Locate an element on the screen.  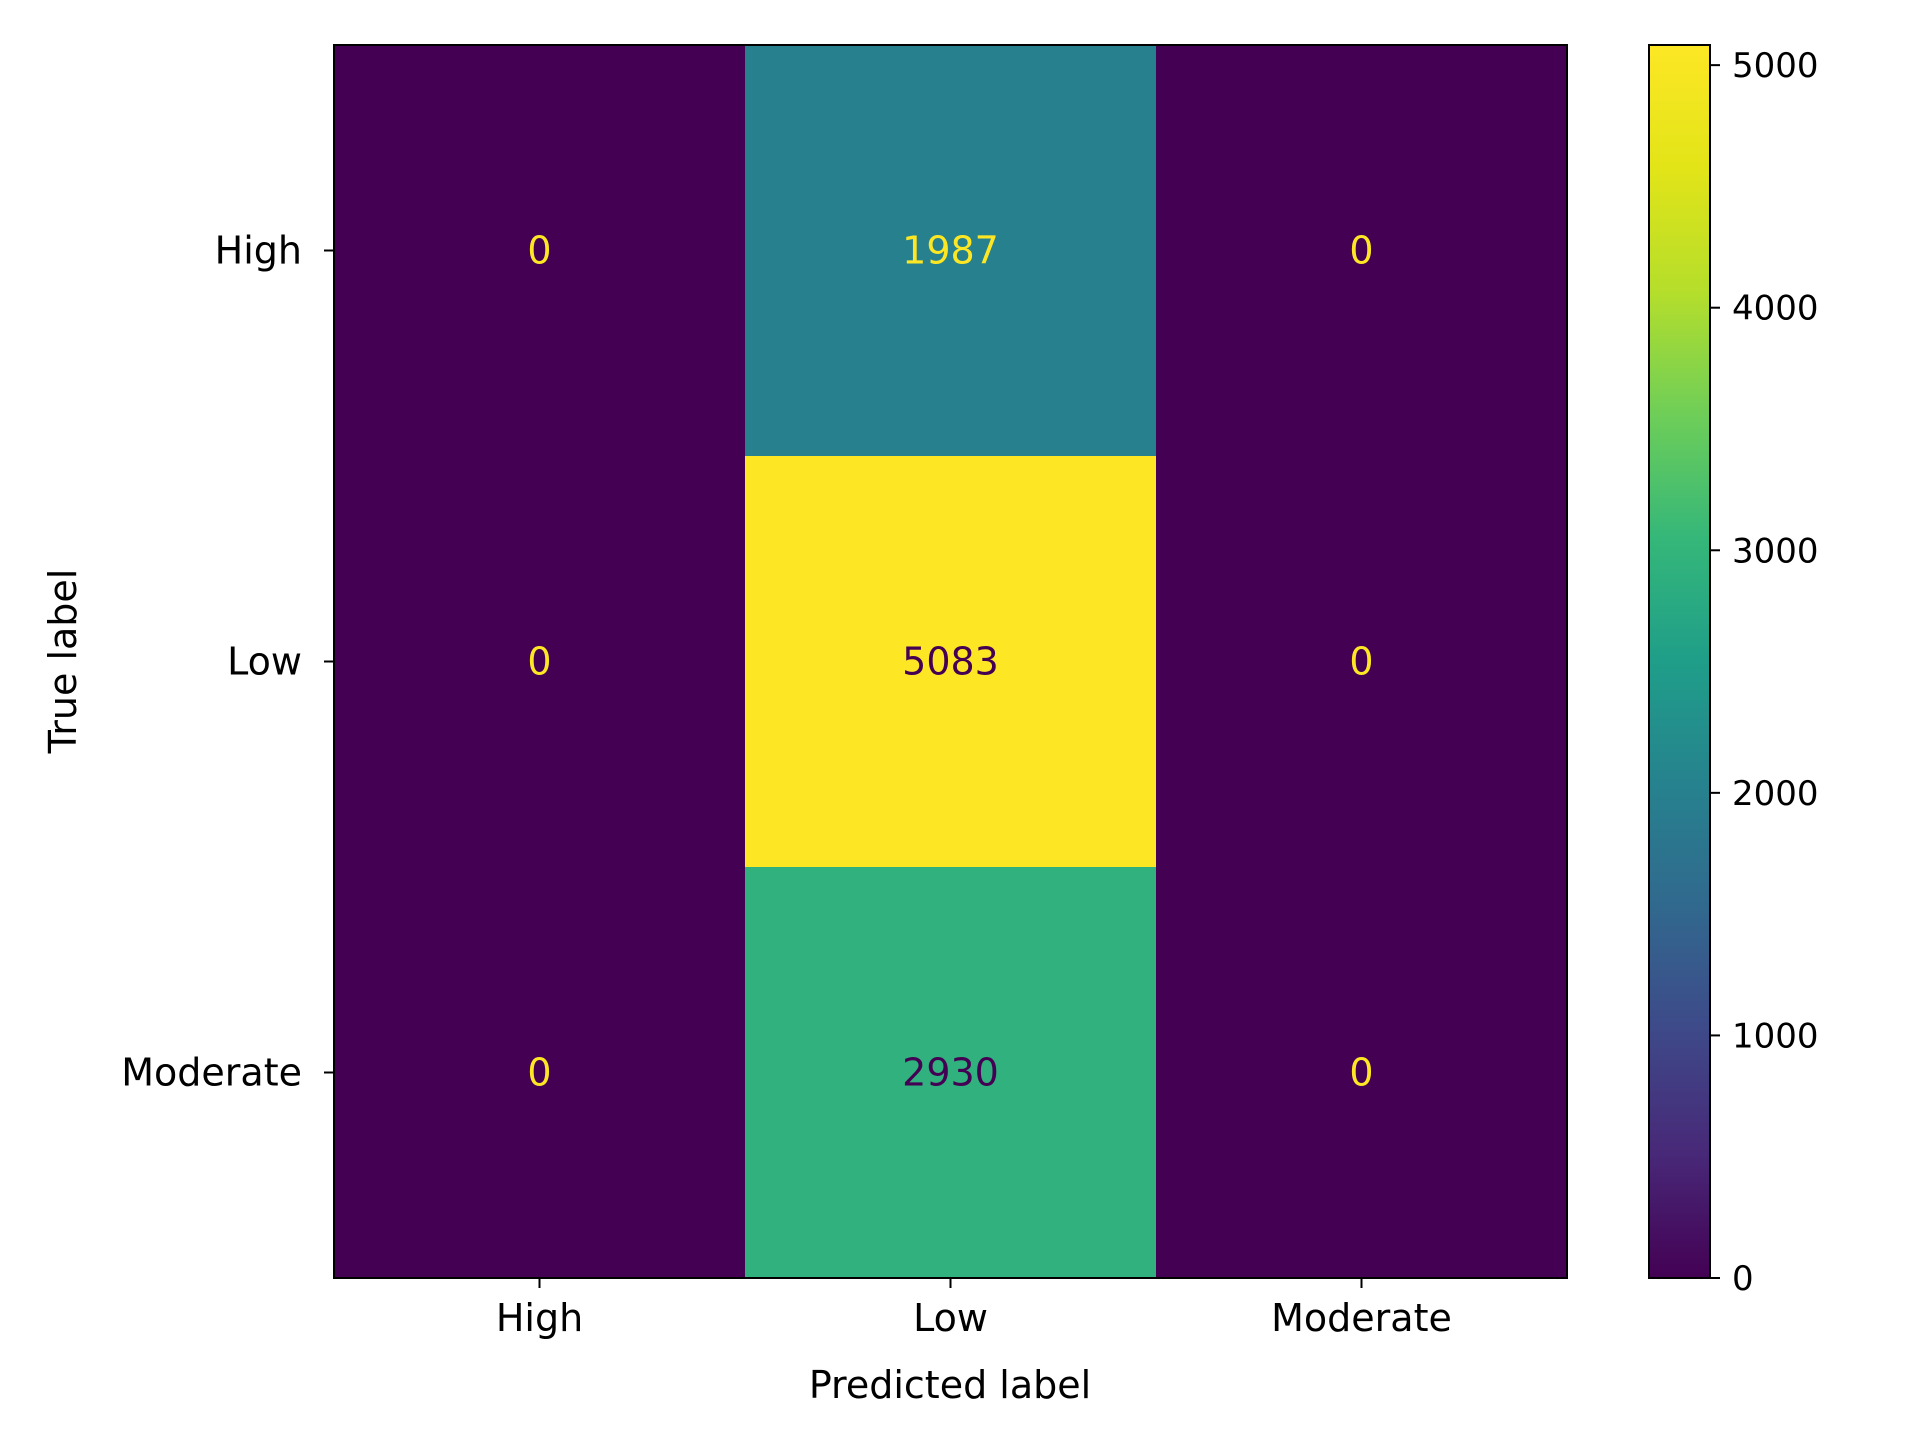
cell-value-label: 1987 is located at coordinates (950, 251).